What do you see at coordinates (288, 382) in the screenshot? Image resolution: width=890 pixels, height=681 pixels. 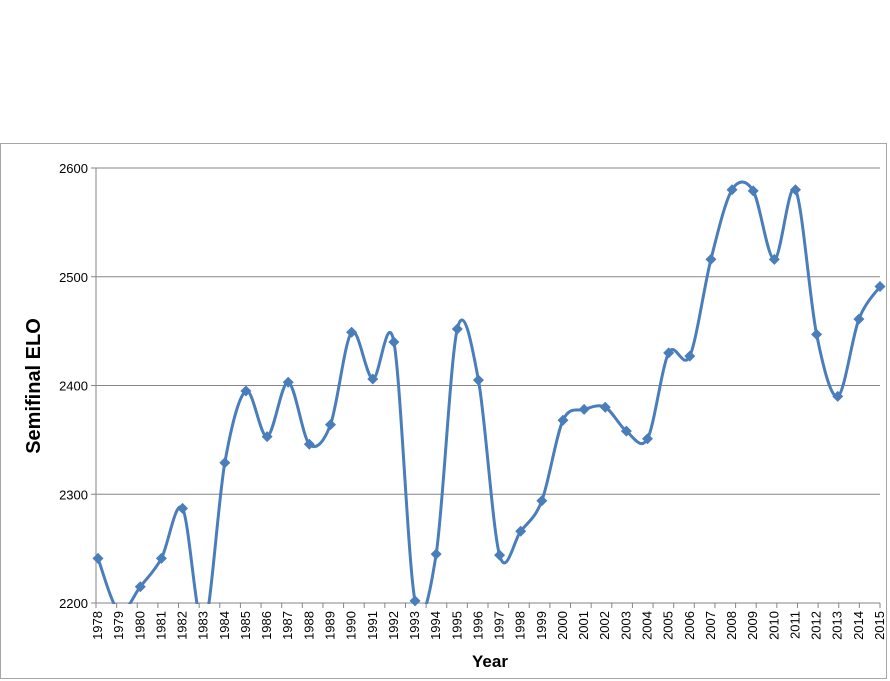 I see `data-point-1987` at bounding box center [288, 382].